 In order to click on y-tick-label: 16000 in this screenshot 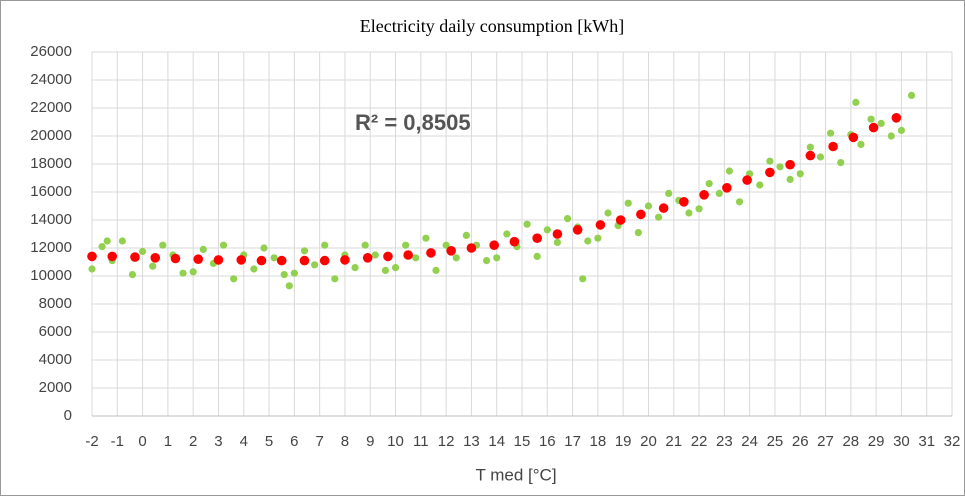, I will do `click(51, 191)`.